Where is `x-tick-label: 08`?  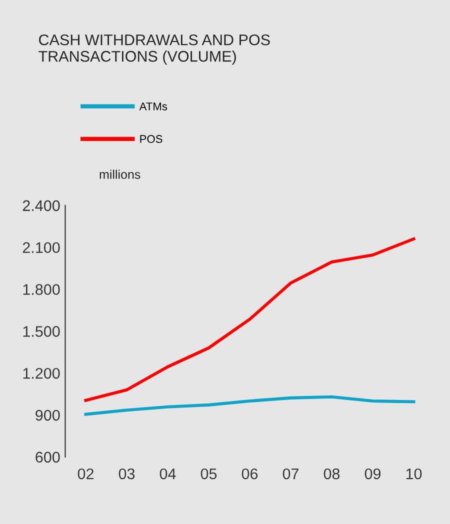 x-tick-label: 08 is located at coordinates (332, 474).